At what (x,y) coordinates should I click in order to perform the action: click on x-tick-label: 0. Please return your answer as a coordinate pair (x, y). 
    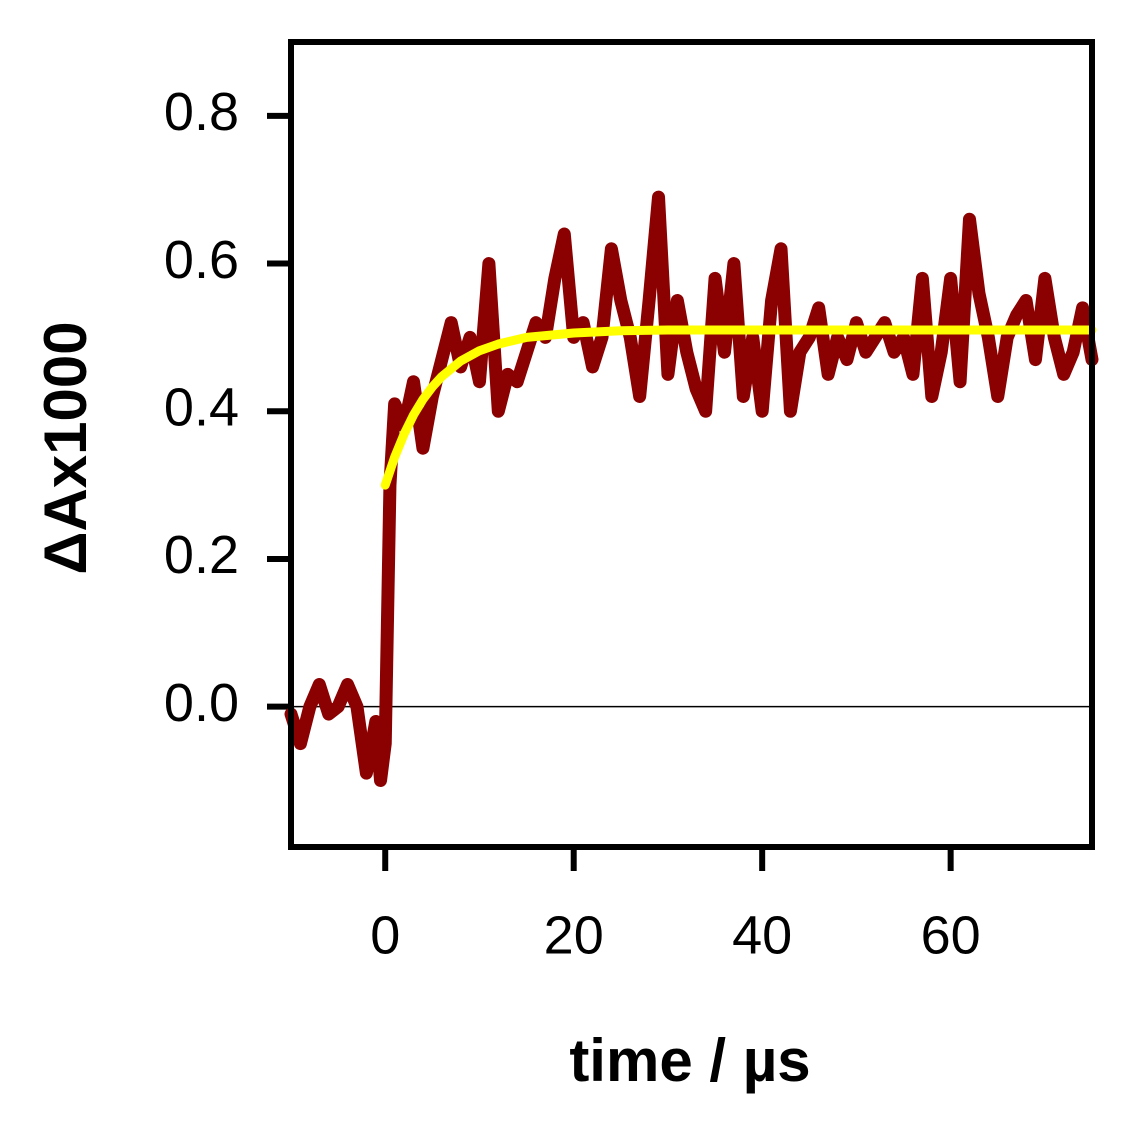
    Looking at the image, I should click on (385, 935).